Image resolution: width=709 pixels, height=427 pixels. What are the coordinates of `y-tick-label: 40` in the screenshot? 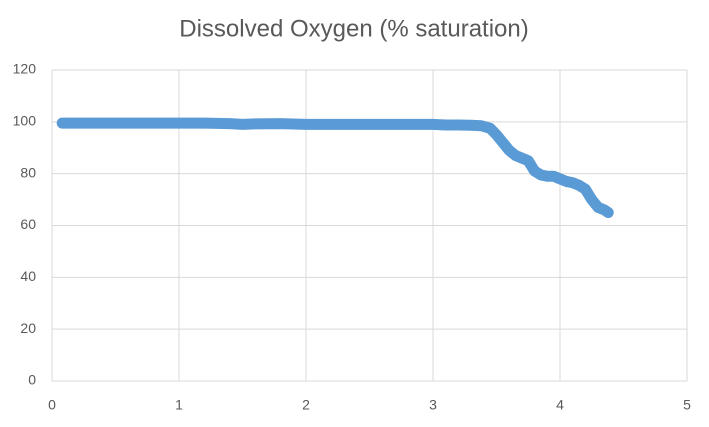 It's located at (28, 276).